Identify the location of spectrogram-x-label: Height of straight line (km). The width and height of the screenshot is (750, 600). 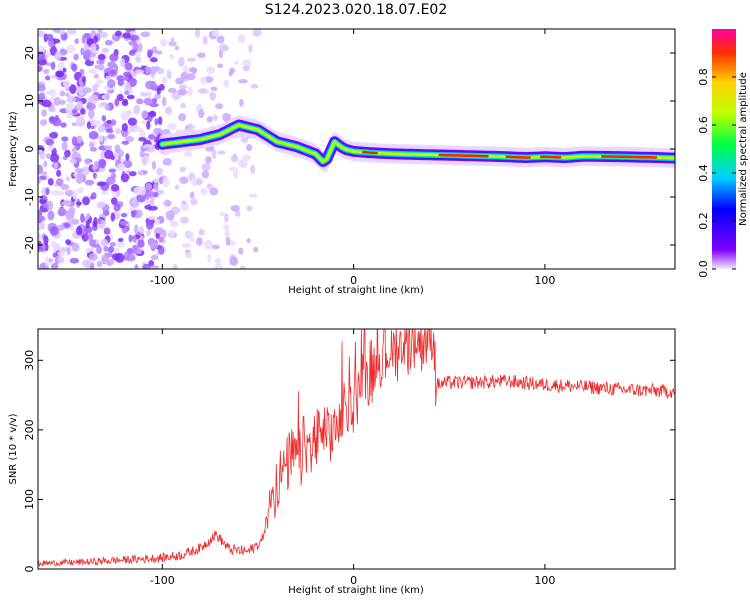
(356, 290).